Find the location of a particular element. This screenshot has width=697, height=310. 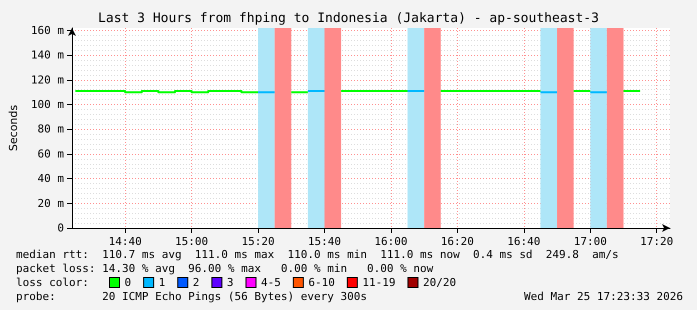

y-axis-title: Seconds is located at coordinates (13, 128).